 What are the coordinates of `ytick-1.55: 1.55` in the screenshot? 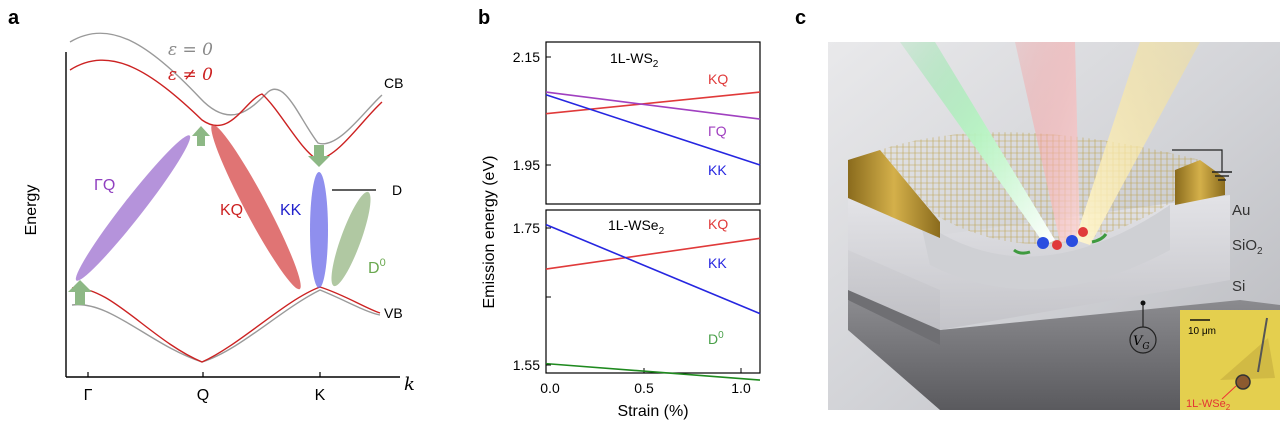 It's located at (526, 365).